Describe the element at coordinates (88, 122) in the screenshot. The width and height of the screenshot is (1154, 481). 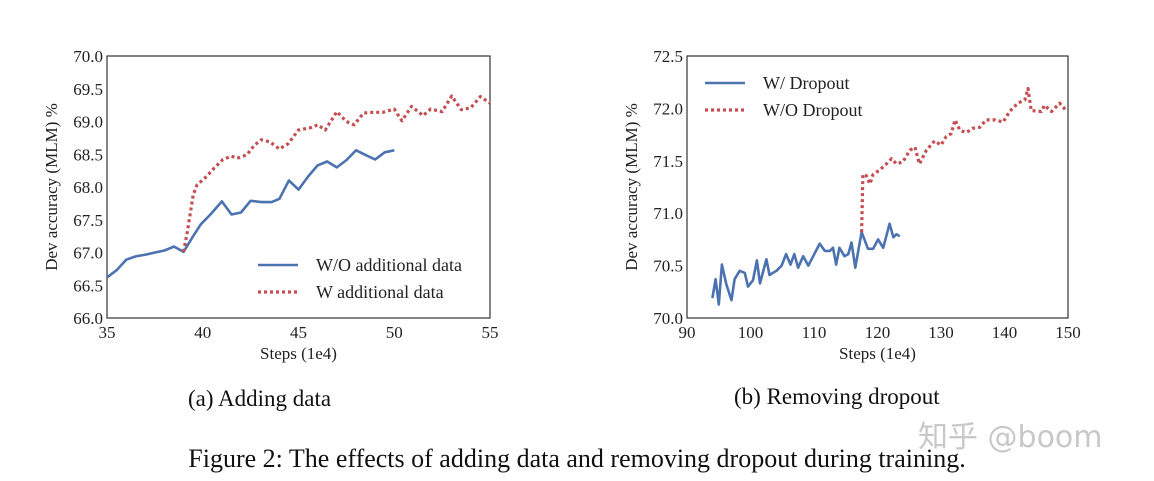
I see `y-tick-label: 69.0` at that location.